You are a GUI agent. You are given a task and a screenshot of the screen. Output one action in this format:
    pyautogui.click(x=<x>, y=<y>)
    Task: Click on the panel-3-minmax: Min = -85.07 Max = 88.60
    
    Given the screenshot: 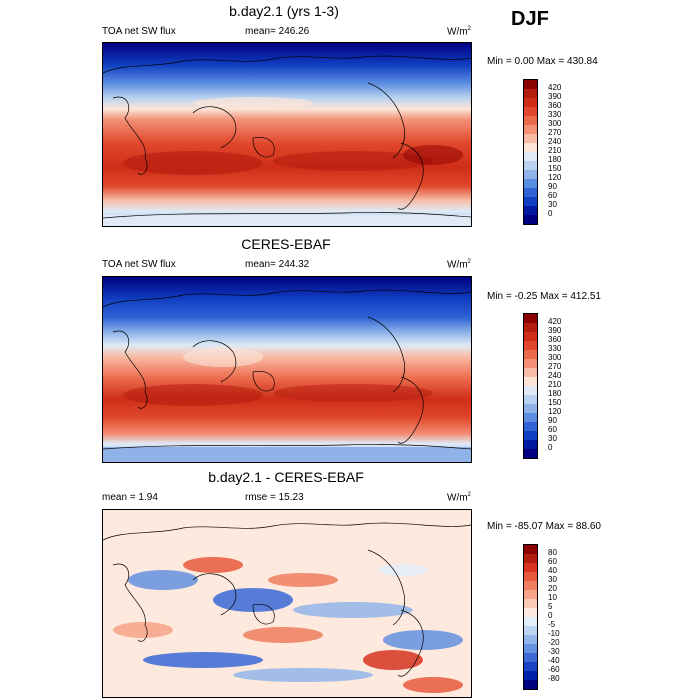 What is the action you would take?
    pyautogui.click(x=544, y=526)
    